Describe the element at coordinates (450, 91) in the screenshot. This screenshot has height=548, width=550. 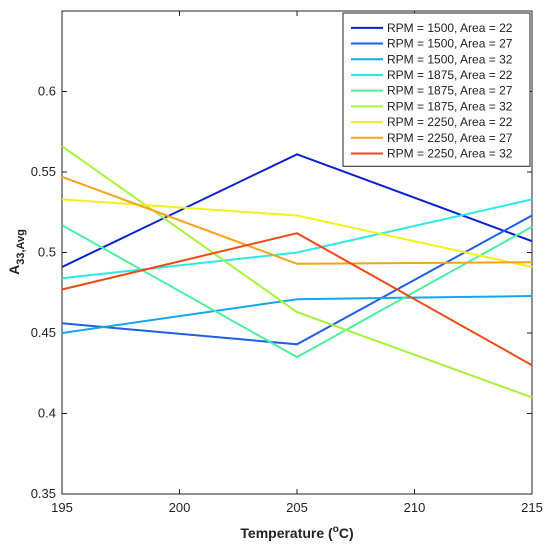
I see `legend-label: RPM = 1875, Area = 27` at that location.